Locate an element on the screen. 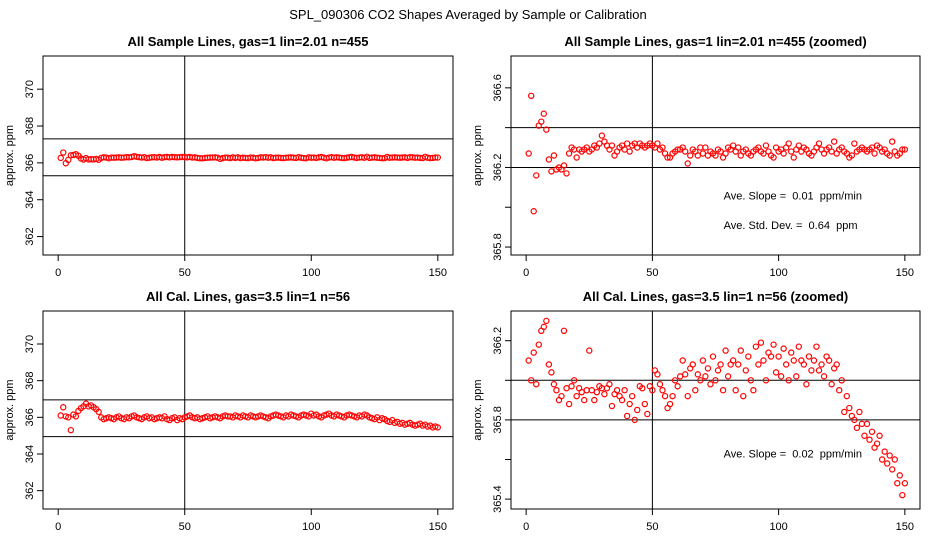 The image size is (936, 540). y-tick-label: 364 is located at coordinates (30, 454).